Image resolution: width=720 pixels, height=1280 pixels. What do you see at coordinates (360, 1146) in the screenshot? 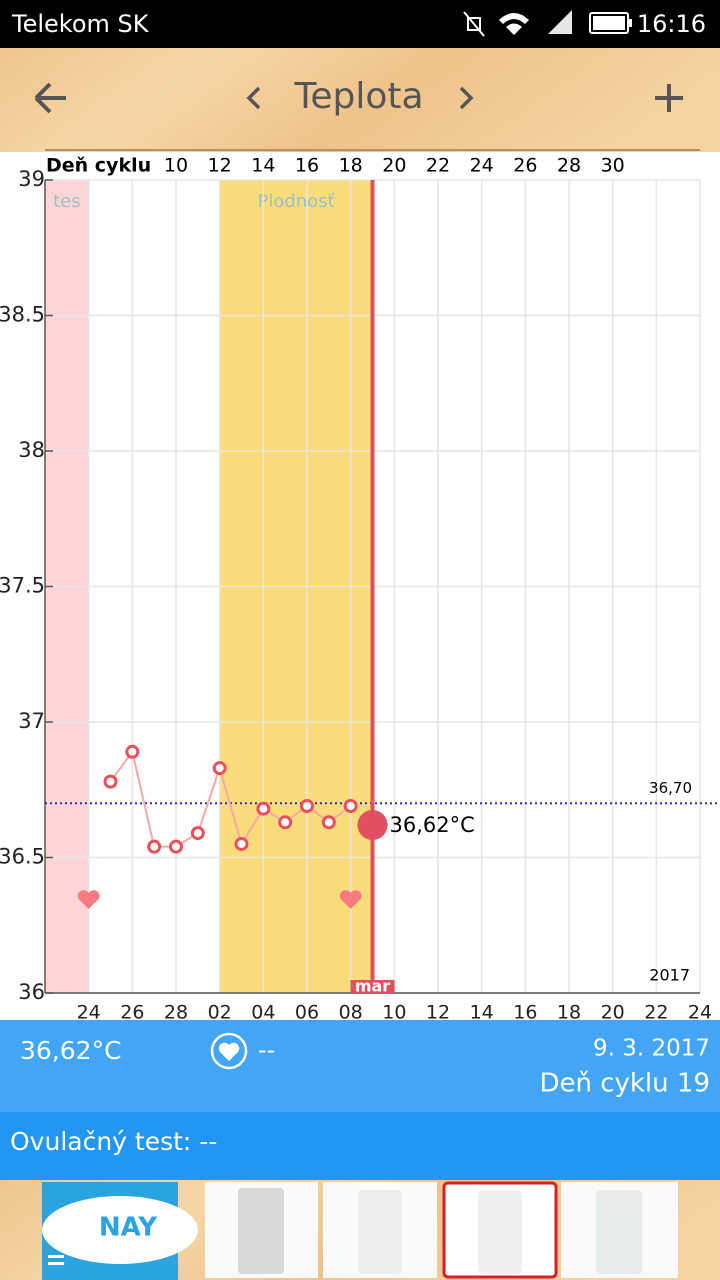
I see `ovulation-bar` at bounding box center [360, 1146].